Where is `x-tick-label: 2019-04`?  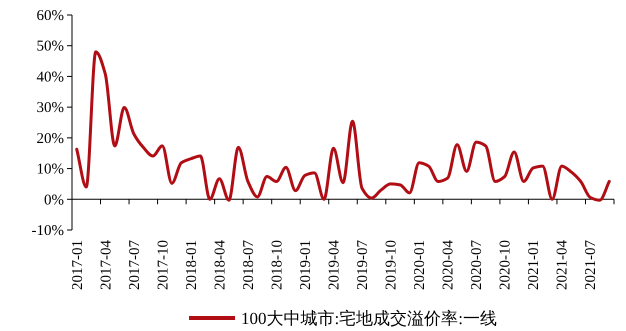
x-tick-label: 2019-04 is located at coordinates (334, 265).